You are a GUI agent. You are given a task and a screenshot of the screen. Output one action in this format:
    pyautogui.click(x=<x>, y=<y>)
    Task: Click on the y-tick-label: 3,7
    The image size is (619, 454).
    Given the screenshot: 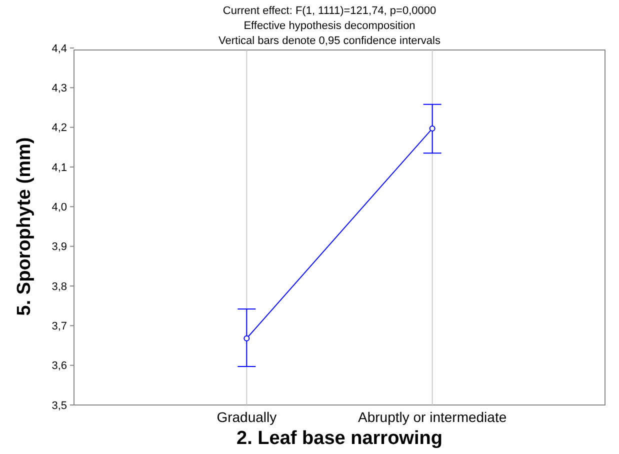 What is the action you would take?
    pyautogui.click(x=59, y=326)
    